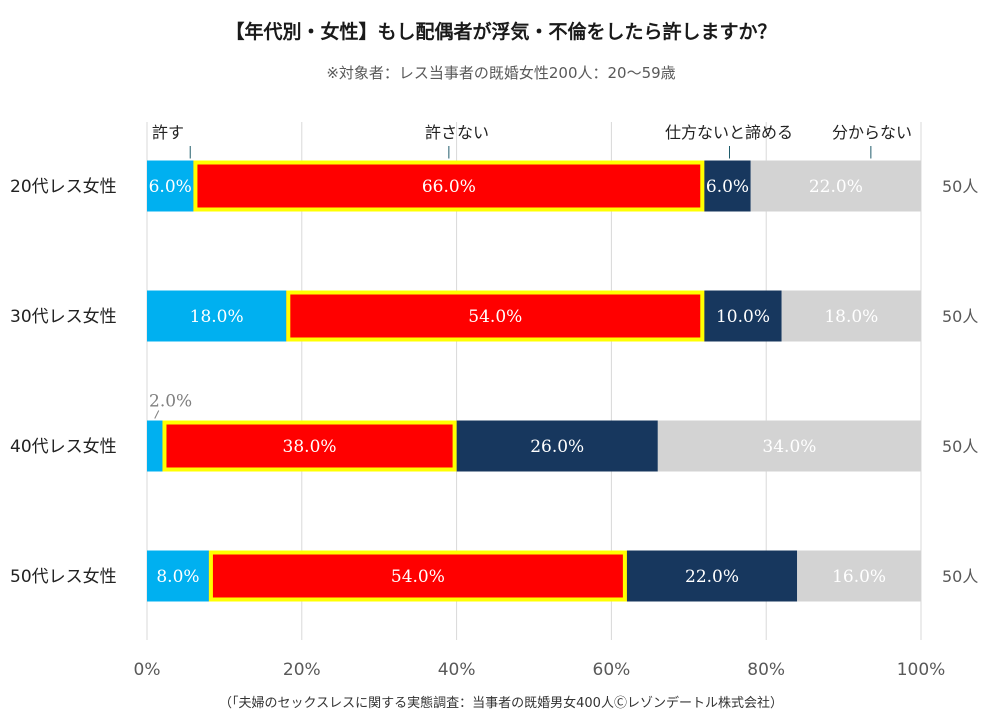 The image size is (1002, 718). Describe the element at coordinates (921, 670) in the screenshot. I see `x-tick-label: 100%` at that location.